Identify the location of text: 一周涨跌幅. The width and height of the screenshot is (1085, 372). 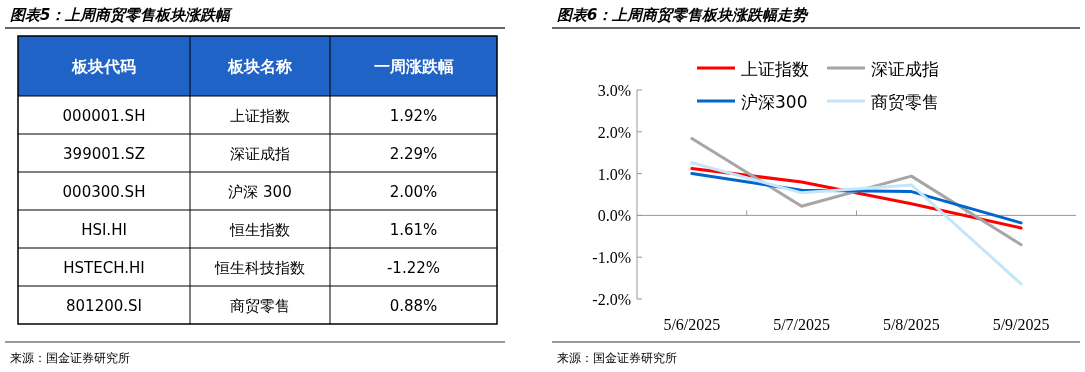
(413, 66).